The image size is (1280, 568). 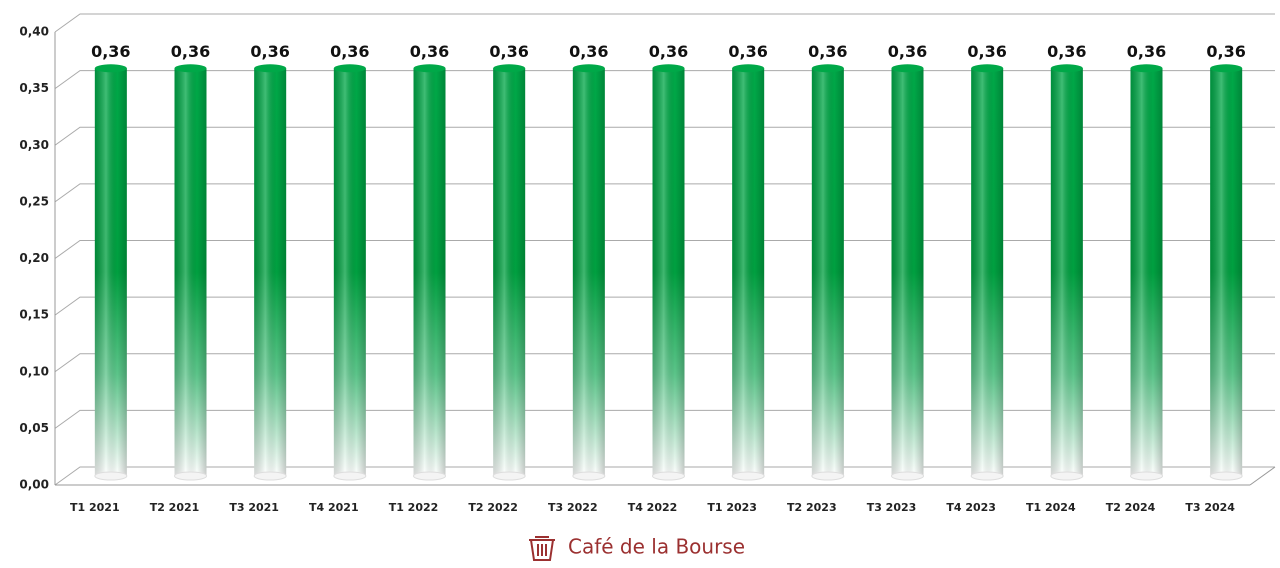 What do you see at coordinates (34, 485) in the screenshot?
I see `y-tick-label: 0,00` at bounding box center [34, 485].